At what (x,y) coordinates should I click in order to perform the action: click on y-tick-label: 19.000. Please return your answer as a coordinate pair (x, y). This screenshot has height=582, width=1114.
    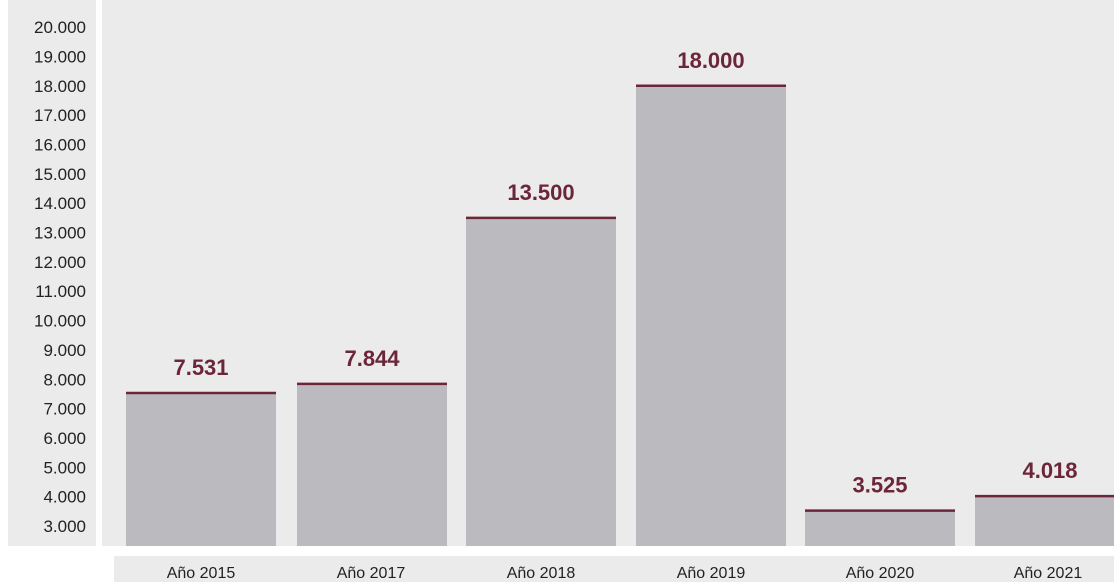
    Looking at the image, I should click on (60, 56).